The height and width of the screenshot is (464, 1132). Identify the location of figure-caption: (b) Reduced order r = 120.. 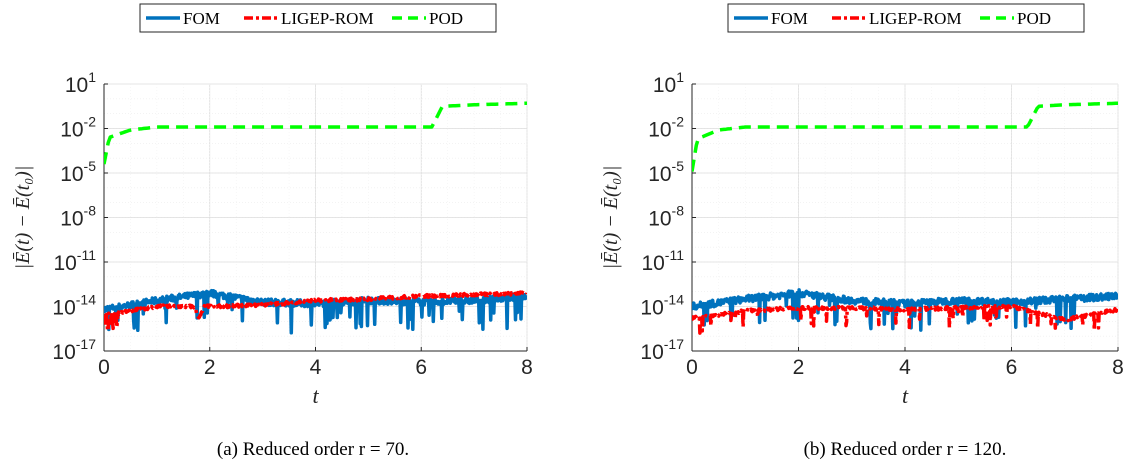
(905, 449).